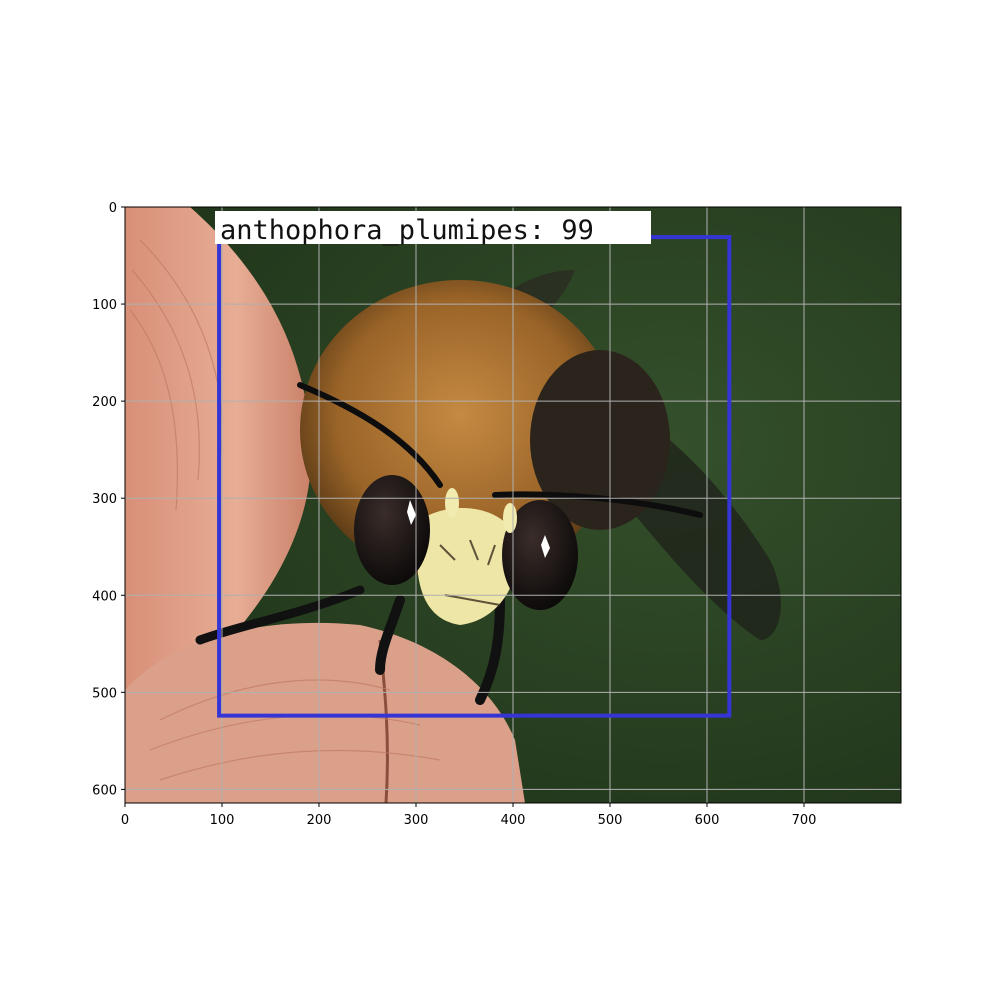  I want to click on bee-right-eye, so click(540, 555).